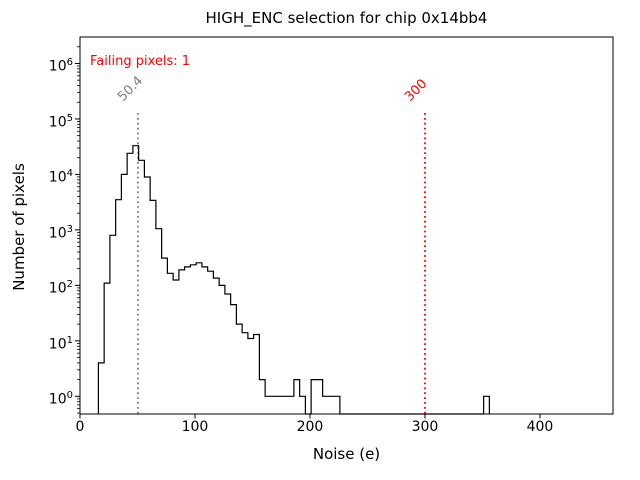 Image resolution: width=640 pixels, height=480 pixels. What do you see at coordinates (346, 18) in the screenshot?
I see `chart-title: HIGH_ENC selection for chip 0x14bb4` at bounding box center [346, 18].